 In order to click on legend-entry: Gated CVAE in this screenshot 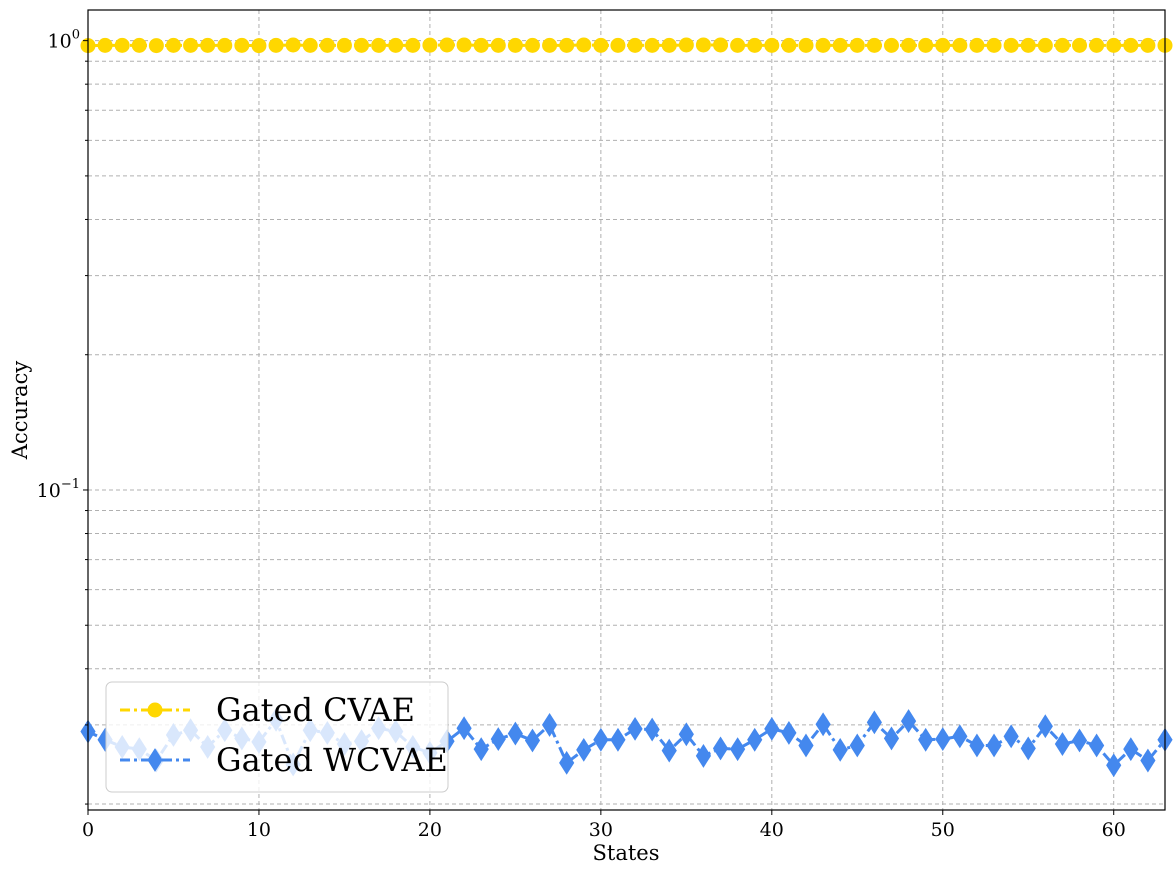, I will do `click(267, 710)`.